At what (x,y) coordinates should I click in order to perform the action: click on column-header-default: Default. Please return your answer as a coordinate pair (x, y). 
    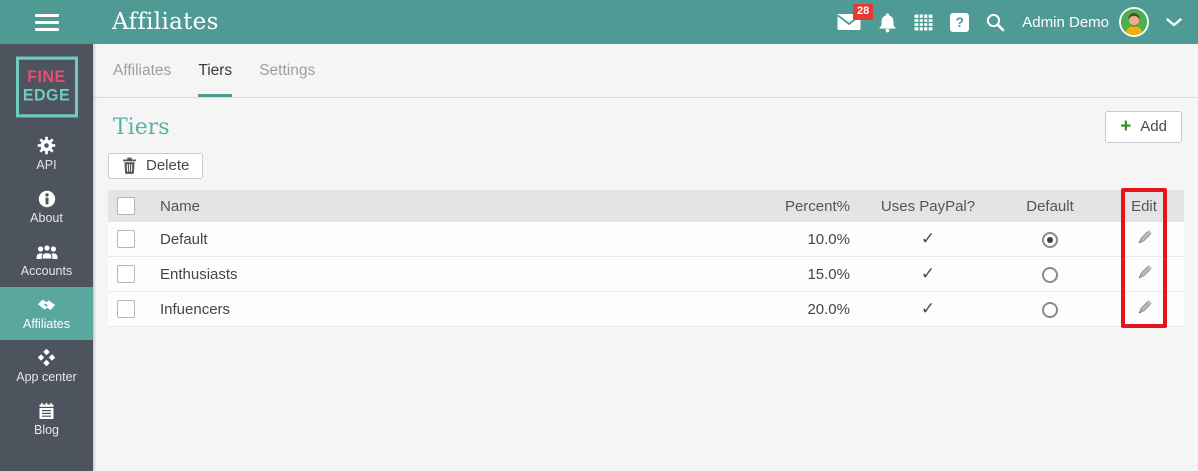
    Looking at the image, I should click on (1050, 206).